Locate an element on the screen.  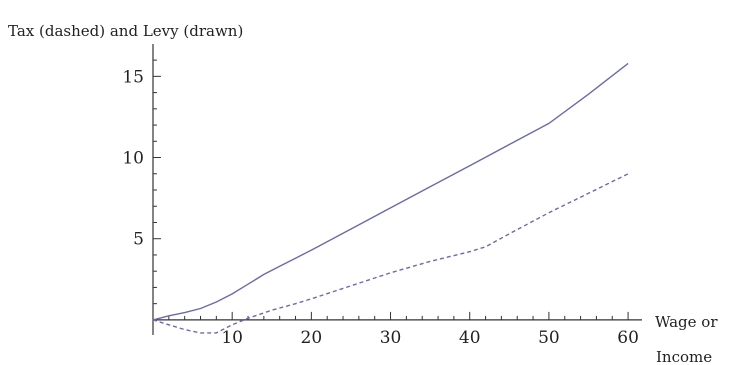
x-tick-label: 50 is located at coordinates (549, 338).